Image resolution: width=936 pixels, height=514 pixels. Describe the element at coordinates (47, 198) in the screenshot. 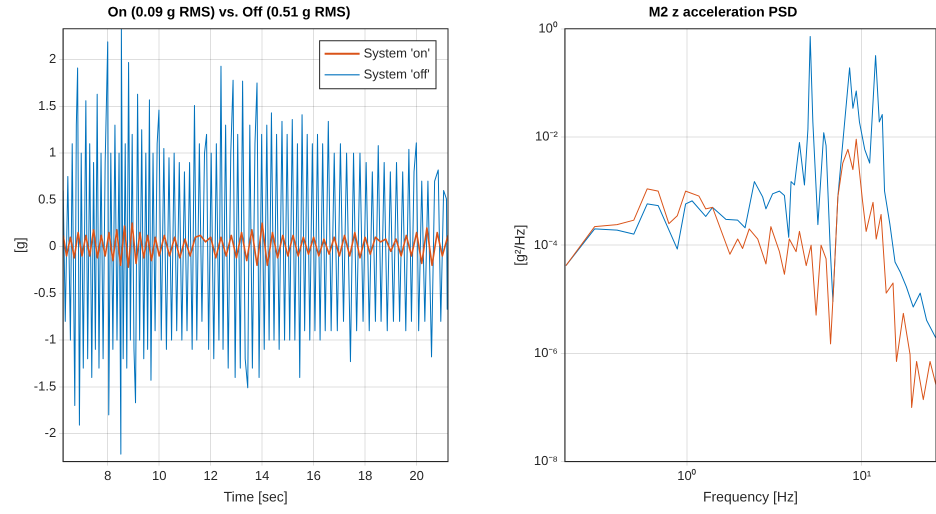

I see `y-tick-label: 0.5` at that location.